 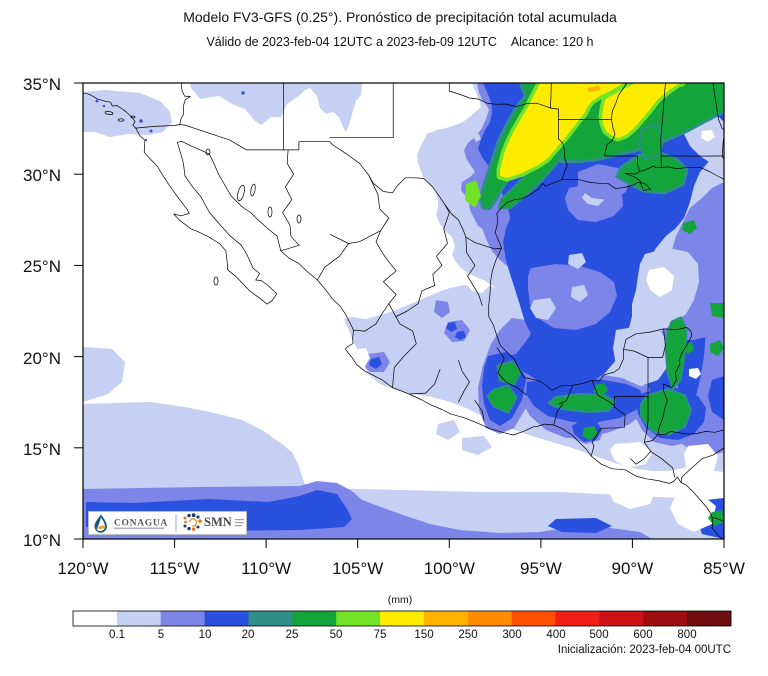 I want to click on svg-text: SMN, so click(x=218, y=522).